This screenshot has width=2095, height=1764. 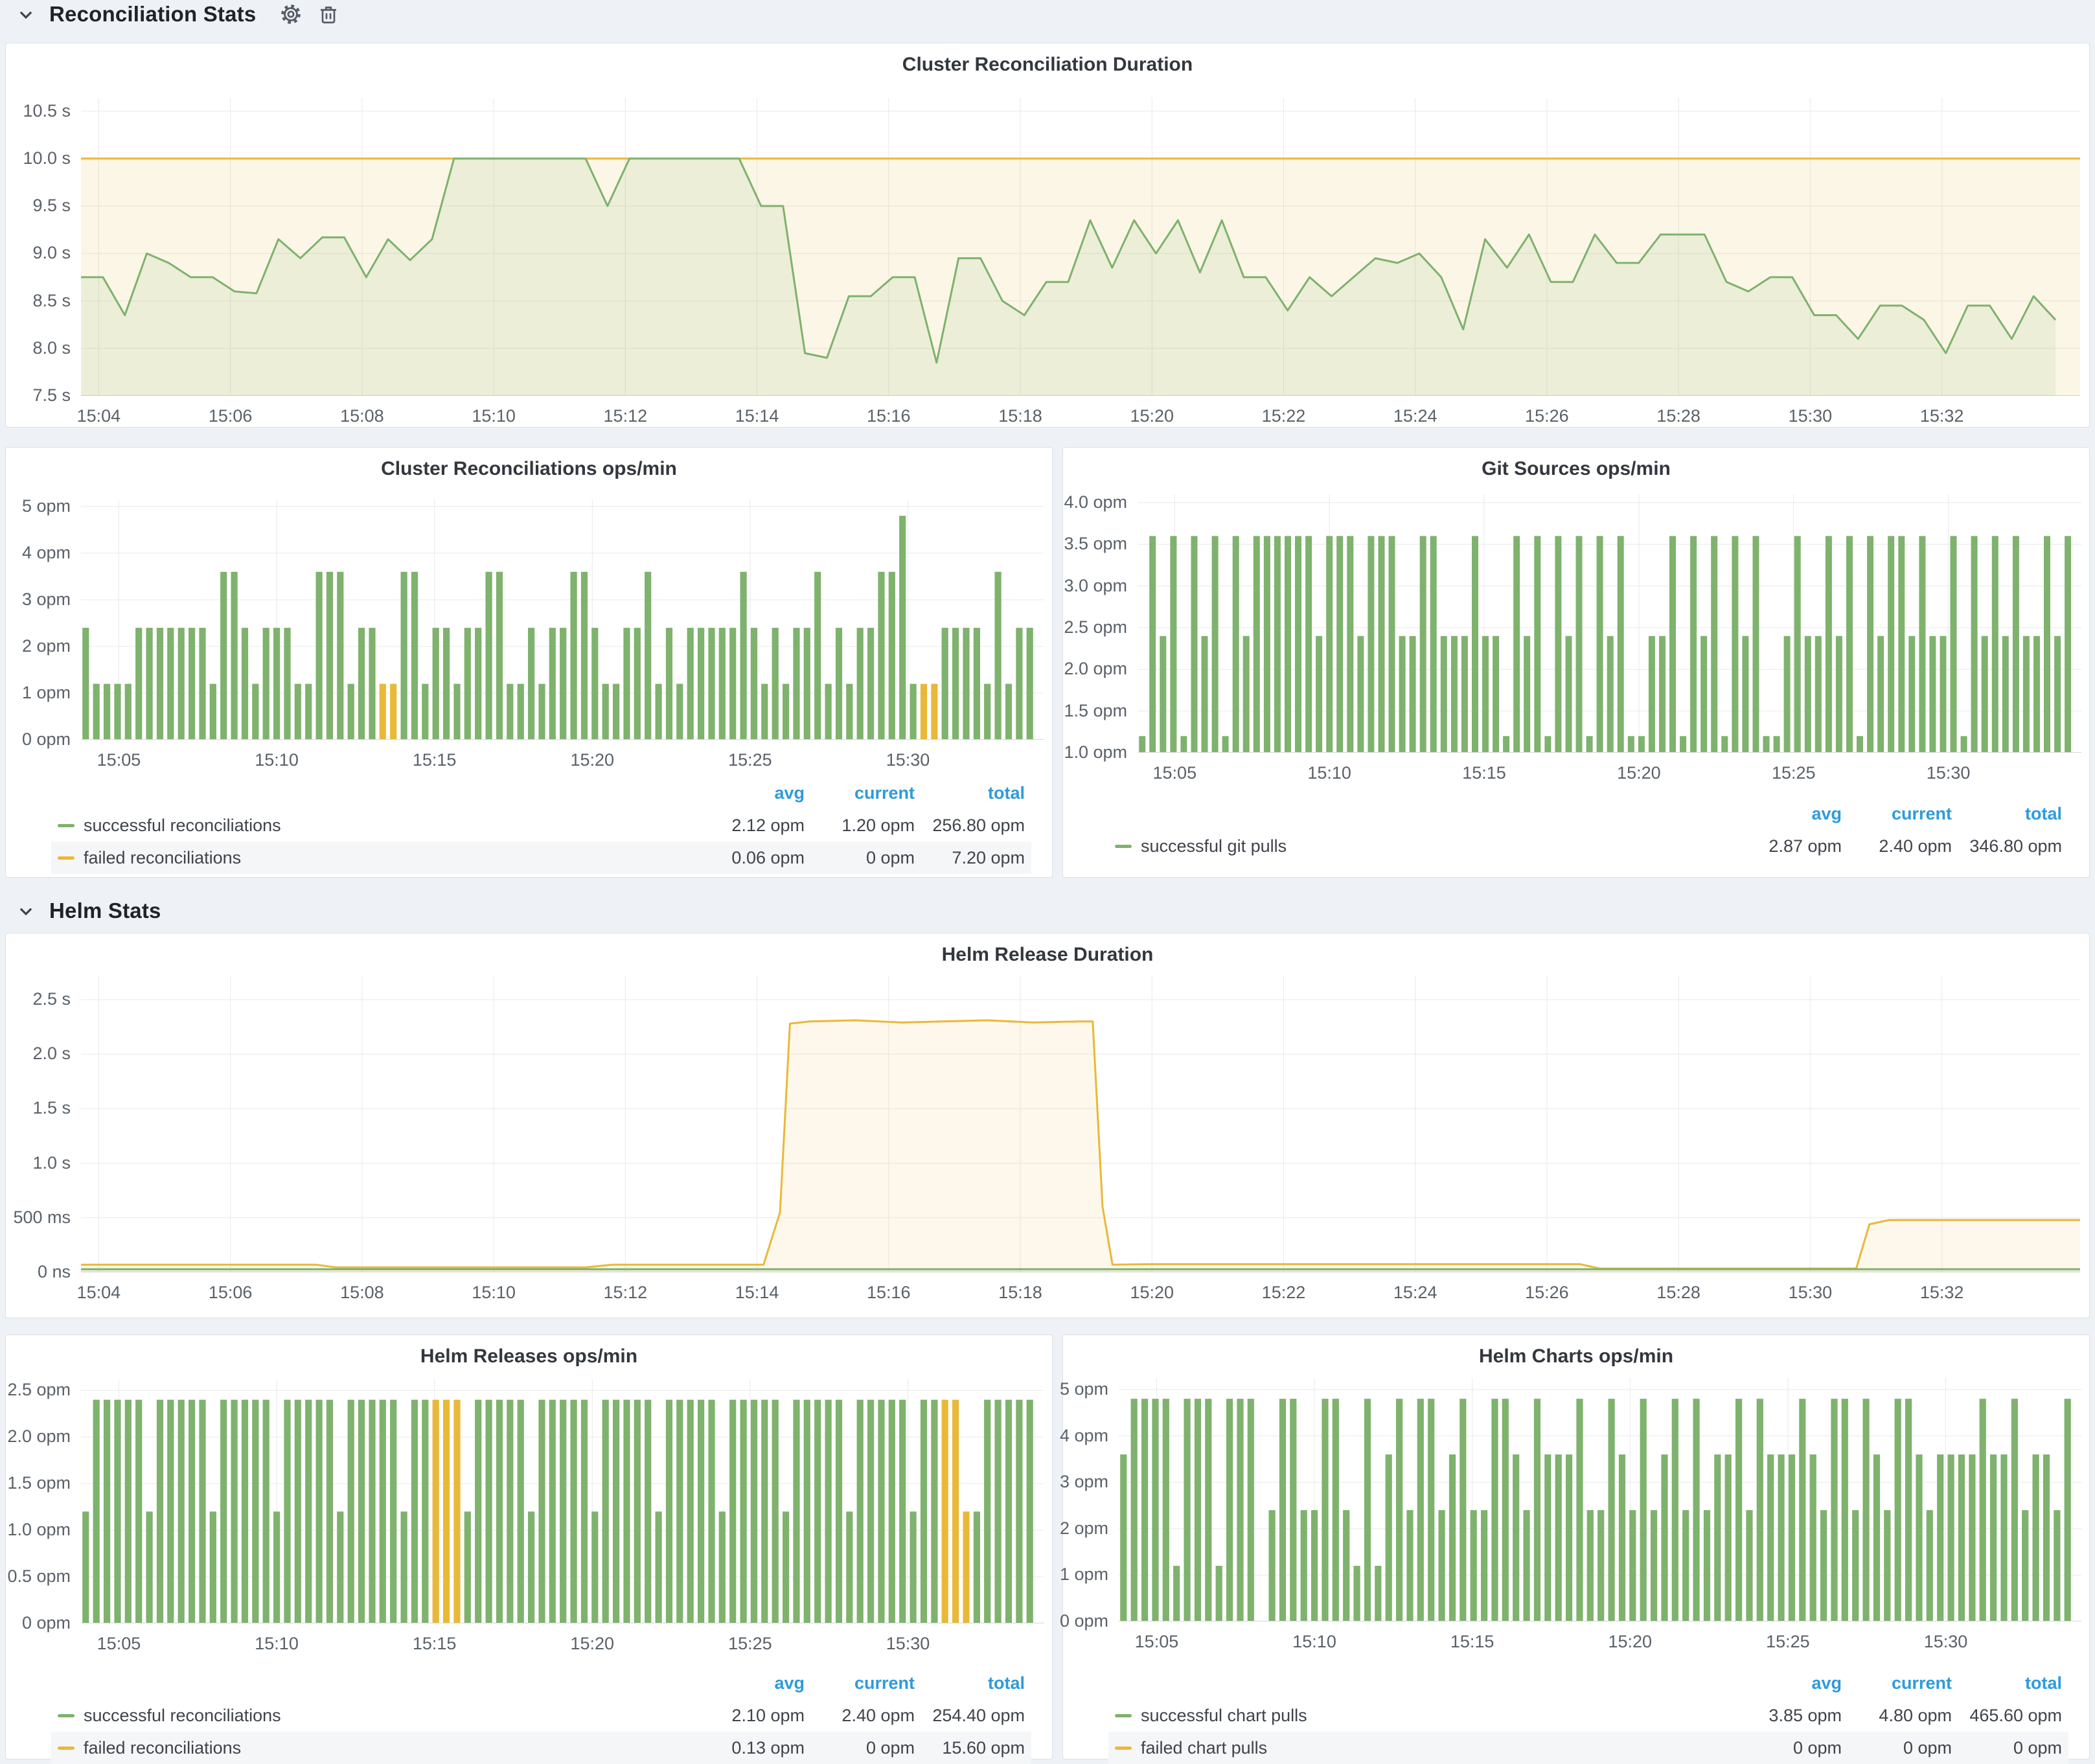 I want to click on panel-title: Cluster Reconciliations ops/min, so click(x=529, y=468).